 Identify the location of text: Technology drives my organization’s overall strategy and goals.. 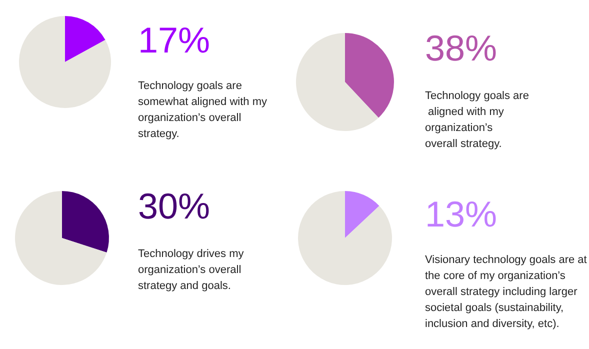
(192, 270).